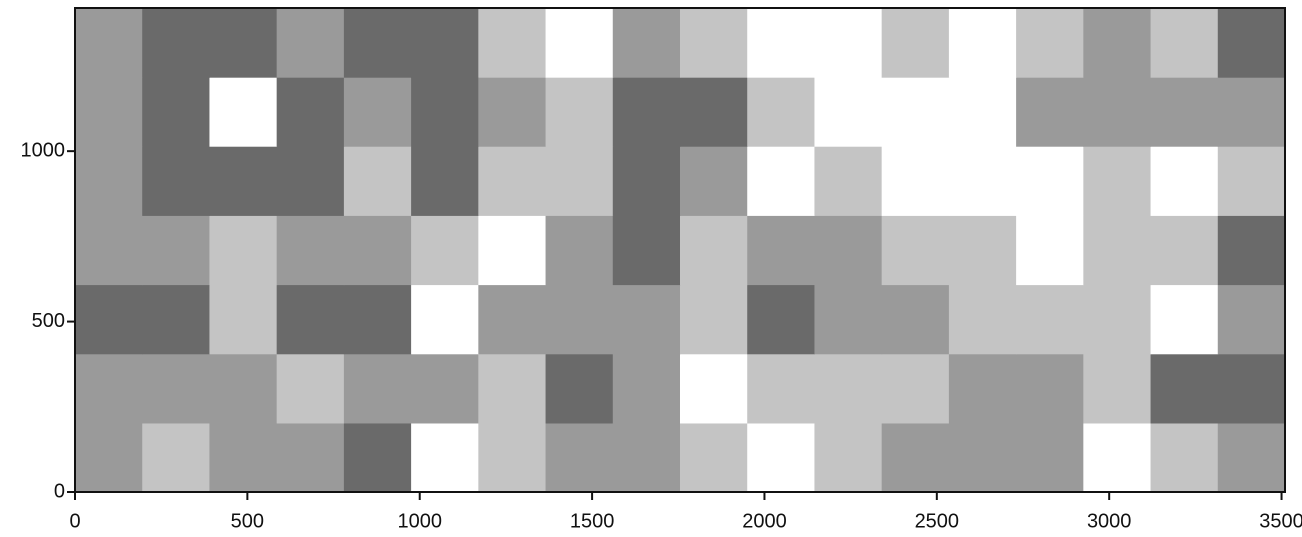  I want to click on x-tick-label: 2000, so click(764, 521).